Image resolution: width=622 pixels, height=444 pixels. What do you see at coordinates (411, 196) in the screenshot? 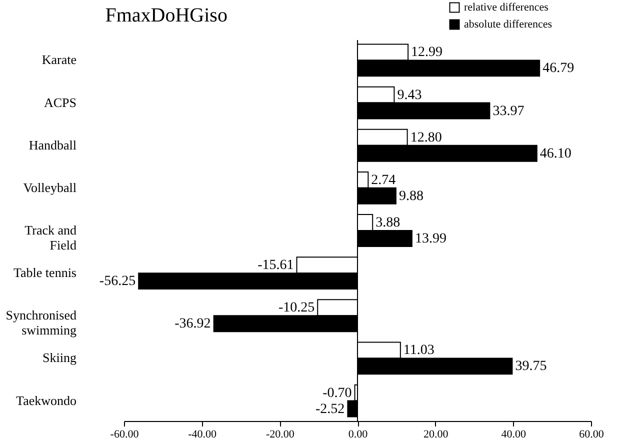
I see `data-label: 9.88` at bounding box center [411, 196].